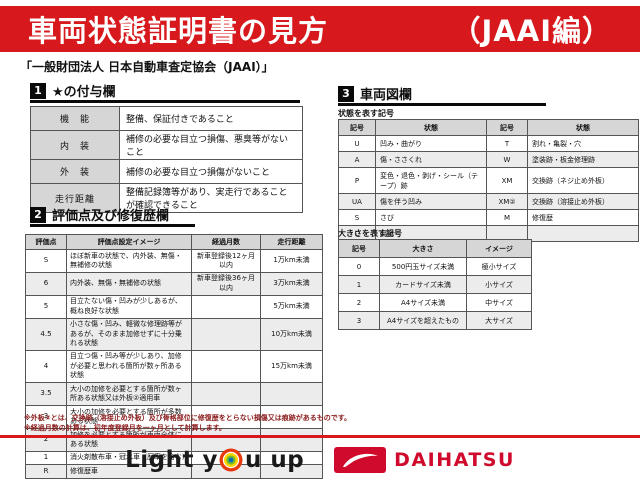  I want to click on section2-title: 評価点及び修復歴欄, so click(111, 216).